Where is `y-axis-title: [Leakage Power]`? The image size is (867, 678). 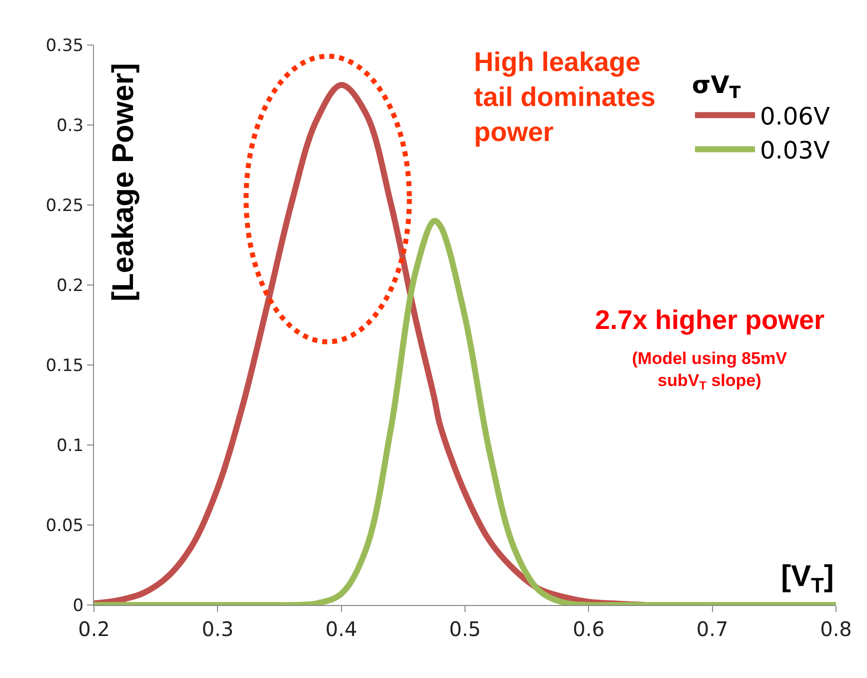 y-axis-title: [Leakage Power] is located at coordinates (123, 182).